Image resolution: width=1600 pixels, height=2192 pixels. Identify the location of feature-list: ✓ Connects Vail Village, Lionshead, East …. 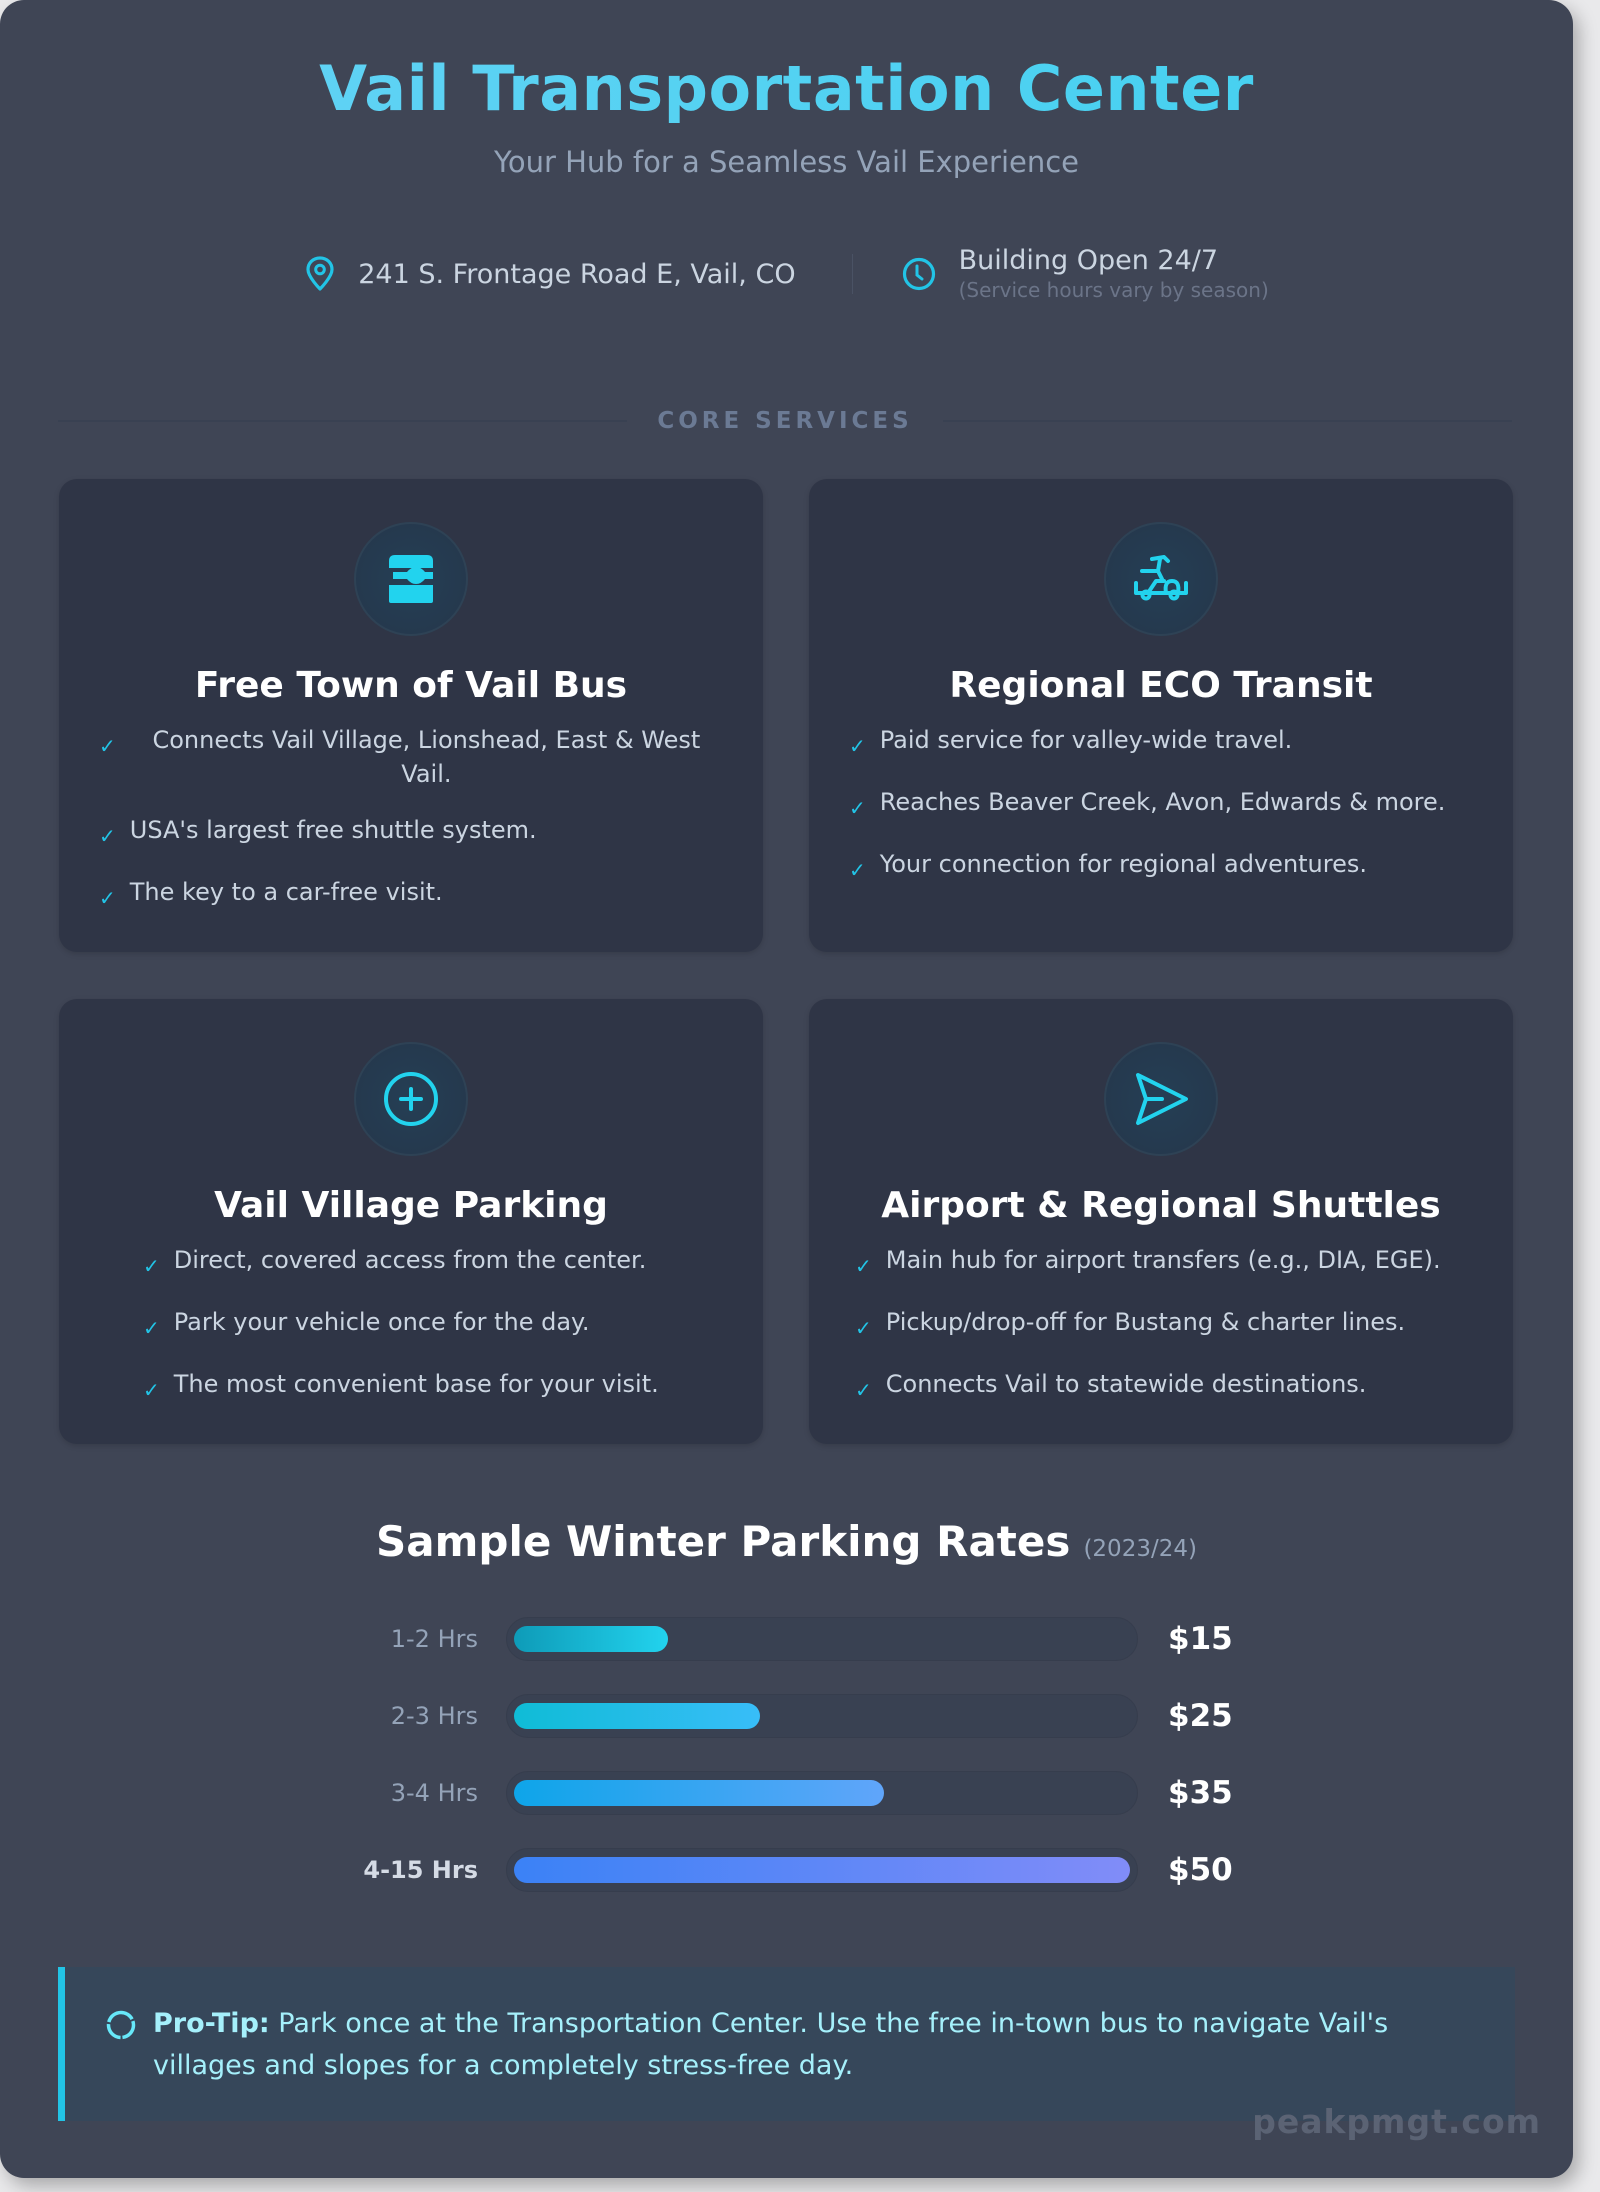
(411, 830).